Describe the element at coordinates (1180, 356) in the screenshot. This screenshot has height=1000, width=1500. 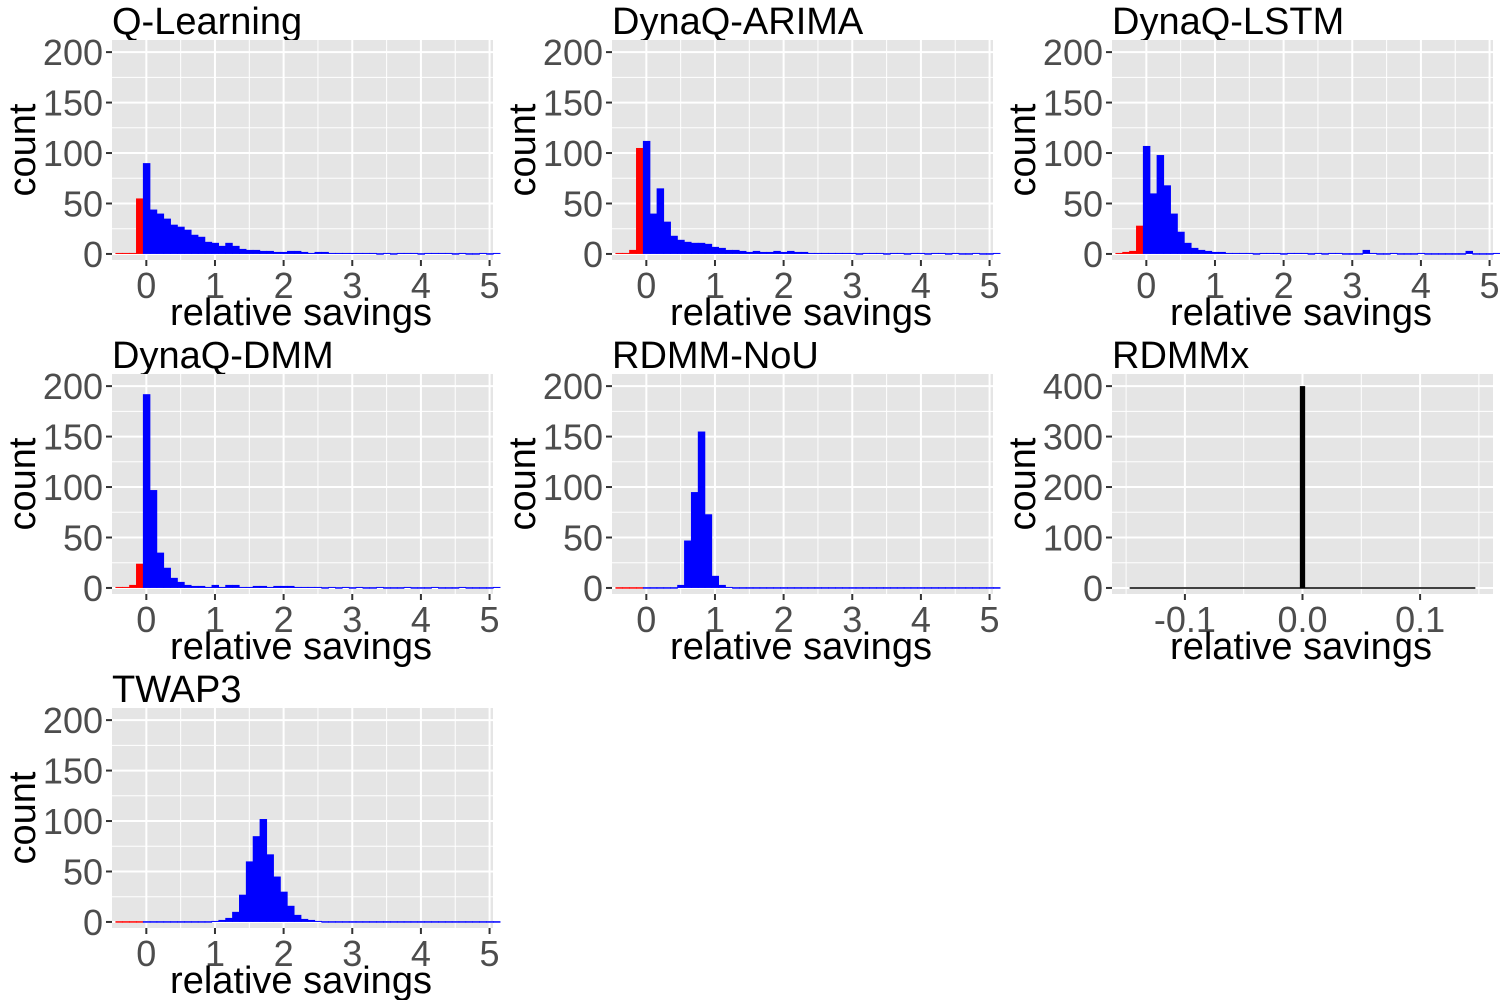
I see `panel-title: RDMMx` at that location.